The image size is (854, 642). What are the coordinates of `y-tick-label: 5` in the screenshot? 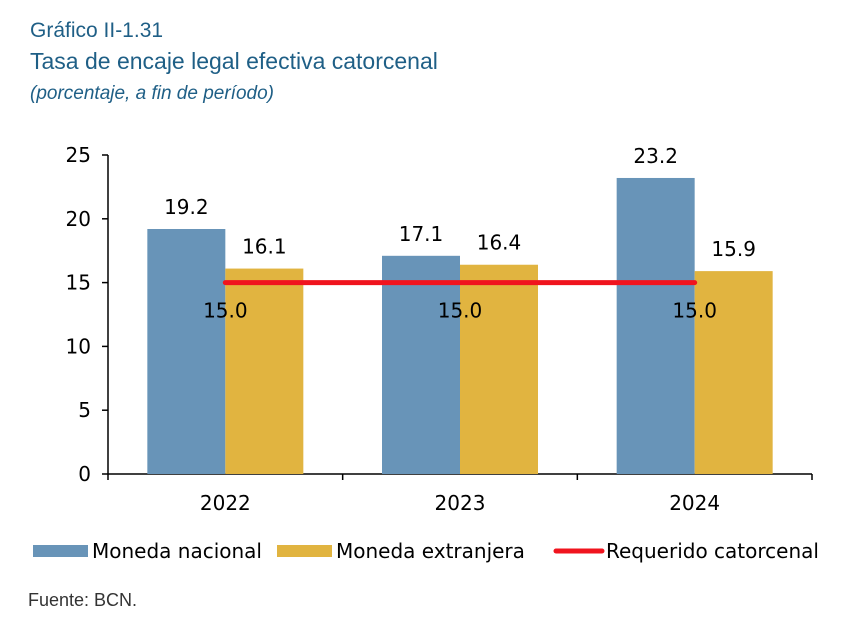 It's located at (84, 410).